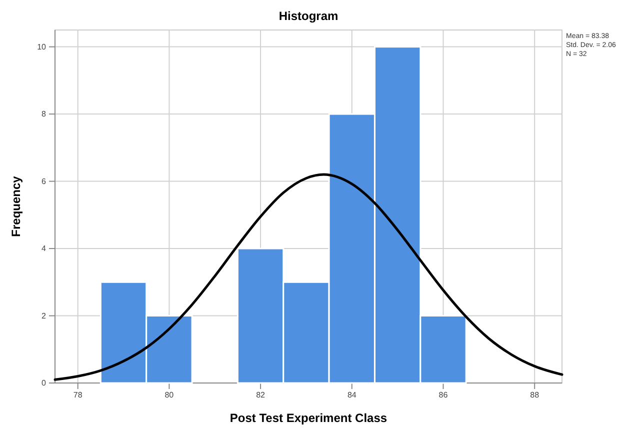 This screenshot has height=429, width=639. What do you see at coordinates (308, 16) in the screenshot?
I see `chart-title: Histogram` at bounding box center [308, 16].